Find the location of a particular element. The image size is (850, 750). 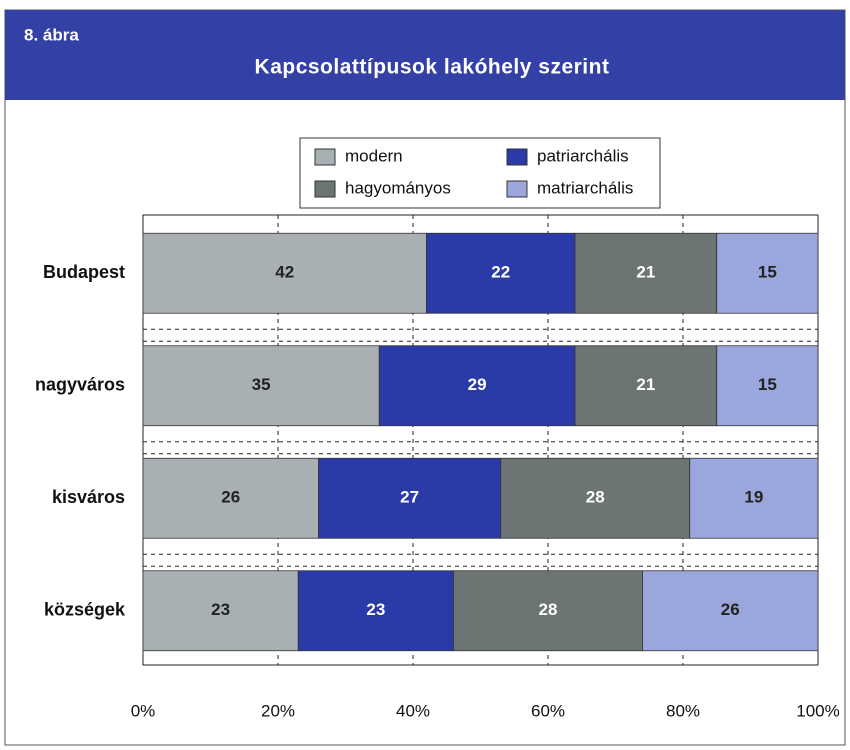

figure-label: 8. ábra is located at coordinates (51, 34).